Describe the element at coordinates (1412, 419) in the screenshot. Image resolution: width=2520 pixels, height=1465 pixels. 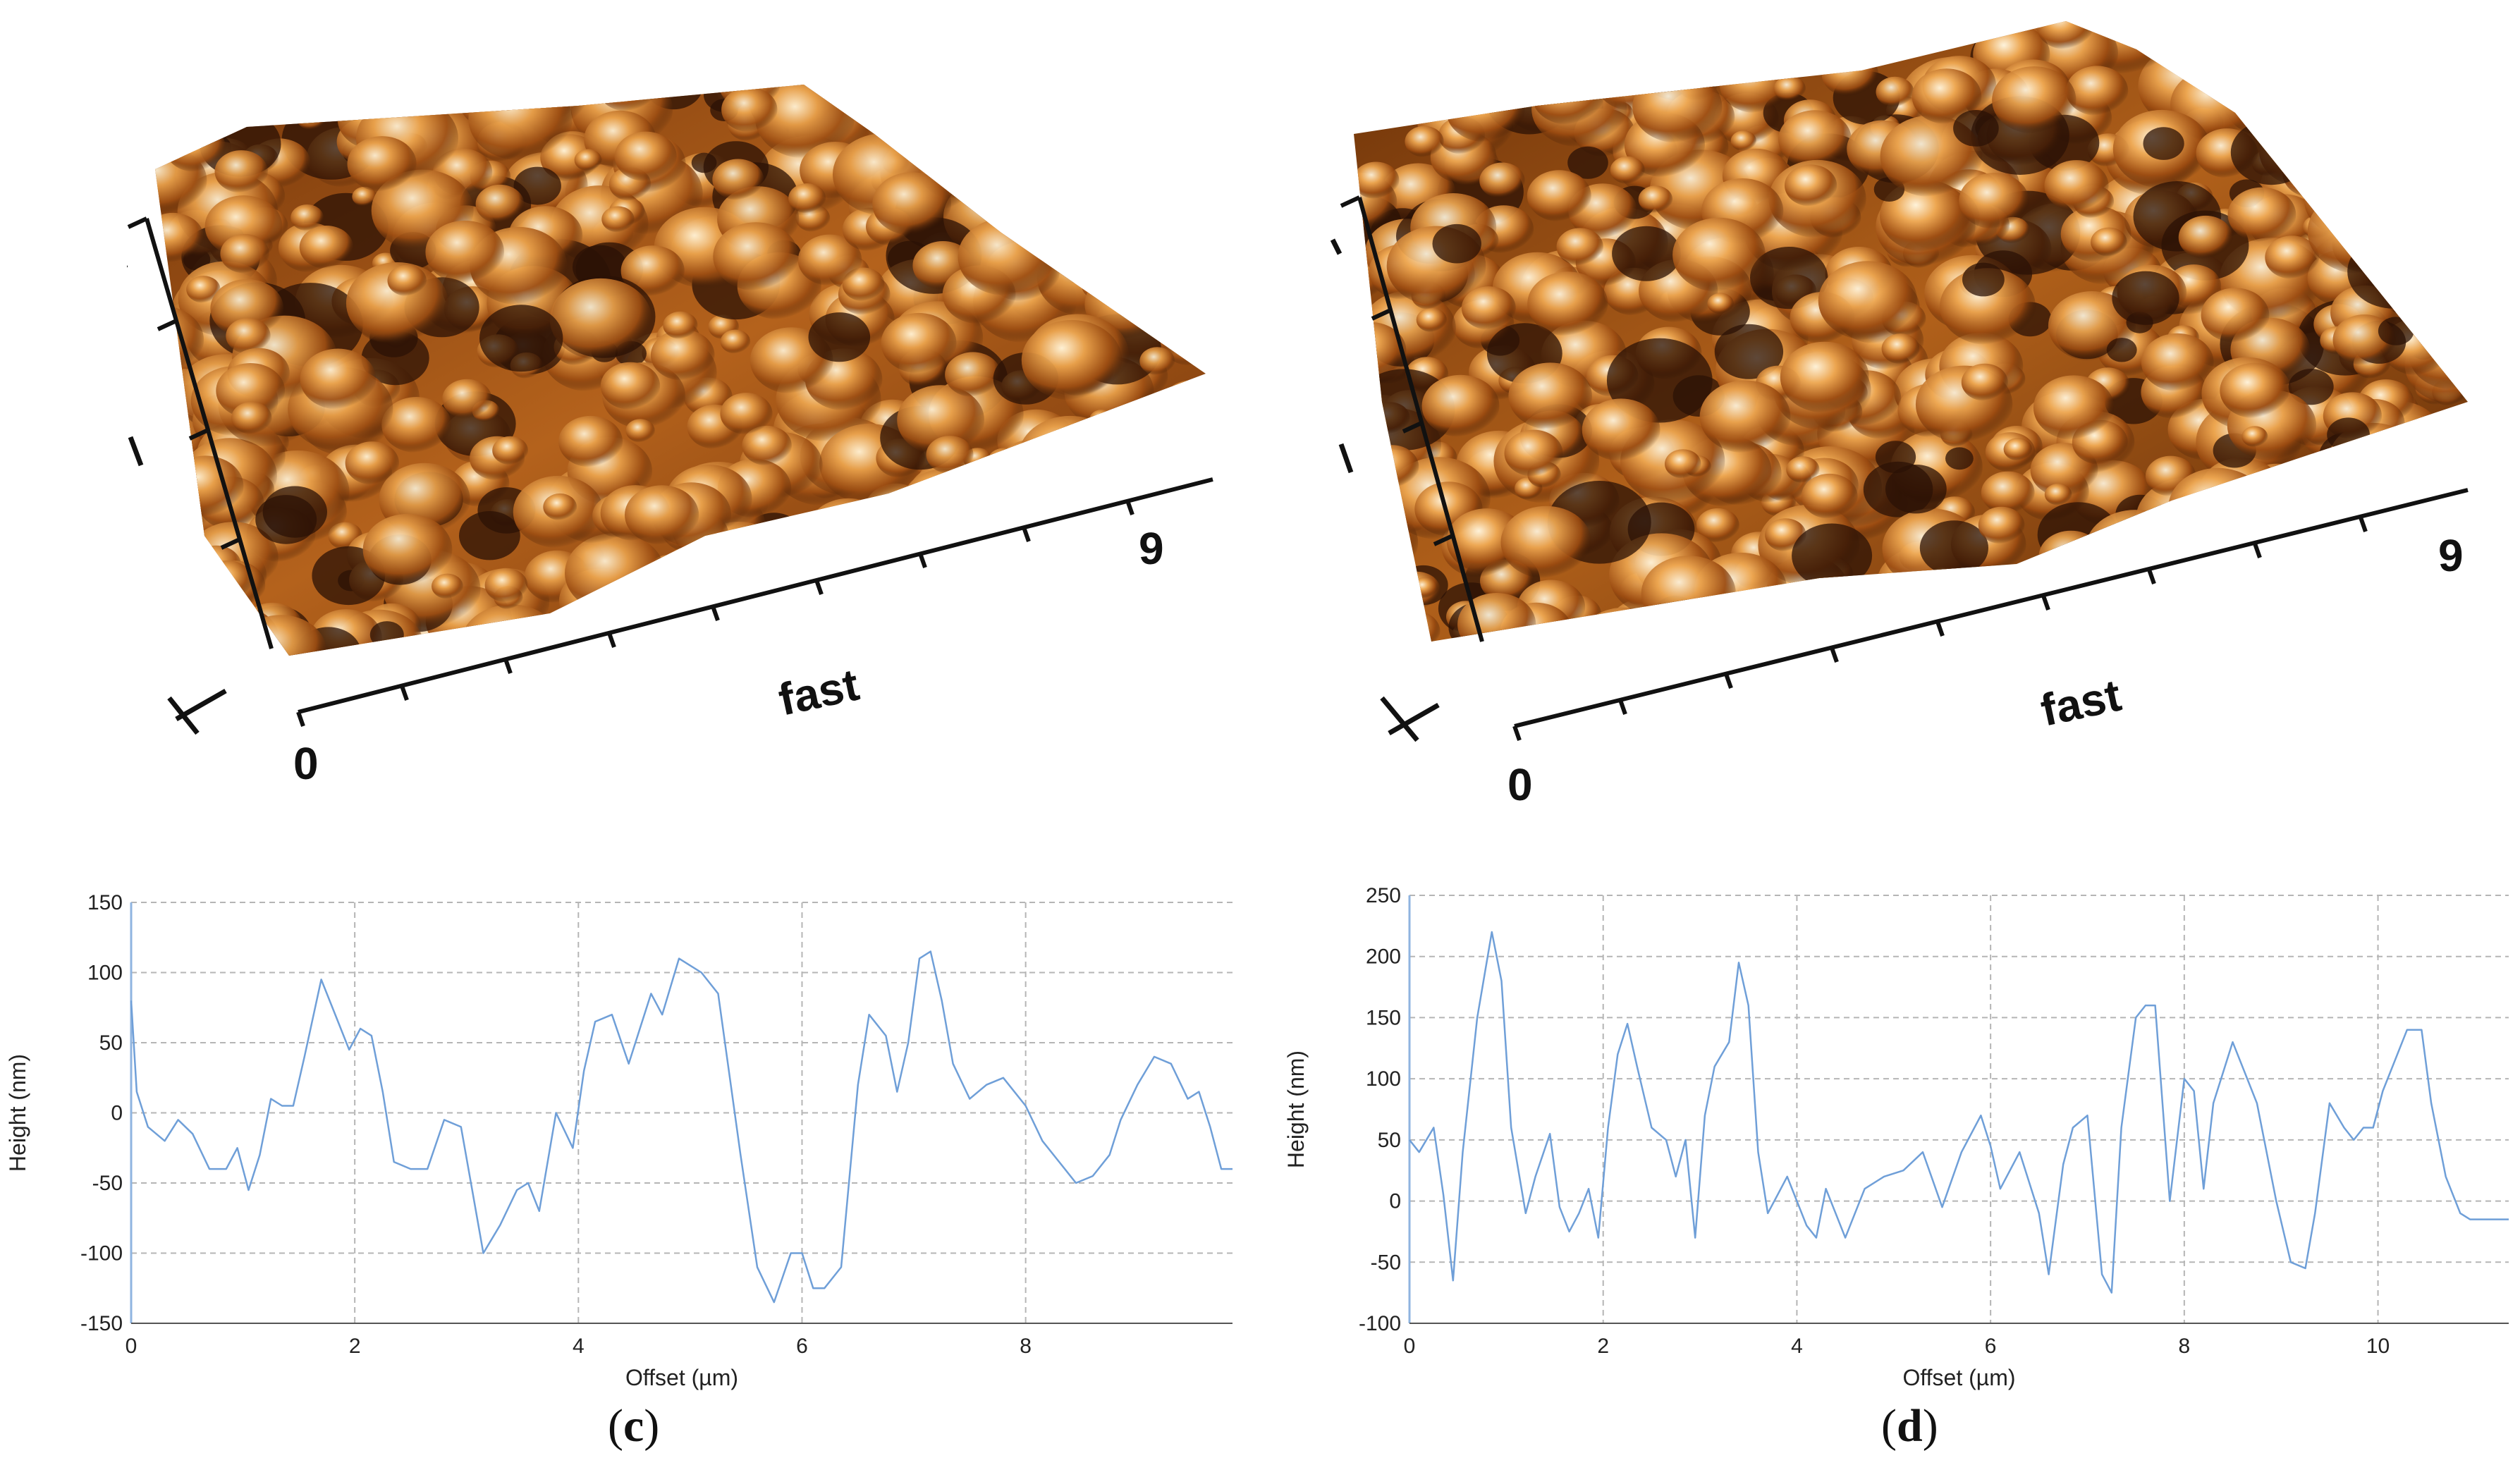
I see `z-axis` at that location.